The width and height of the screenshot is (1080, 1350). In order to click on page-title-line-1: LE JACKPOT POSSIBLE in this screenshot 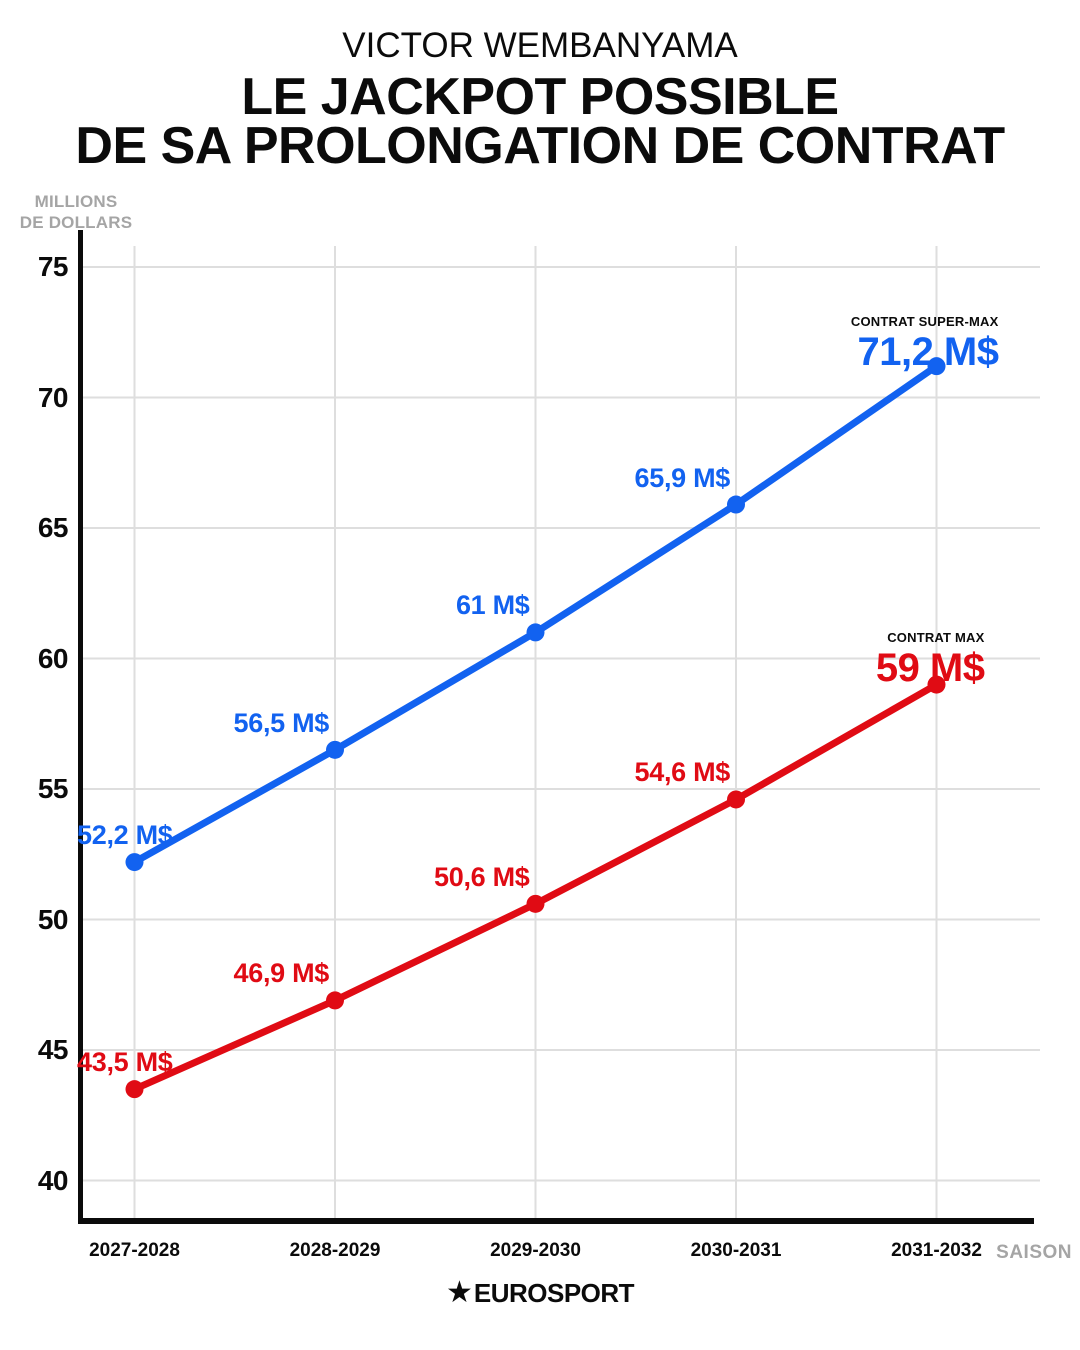, I will do `click(540, 97)`.